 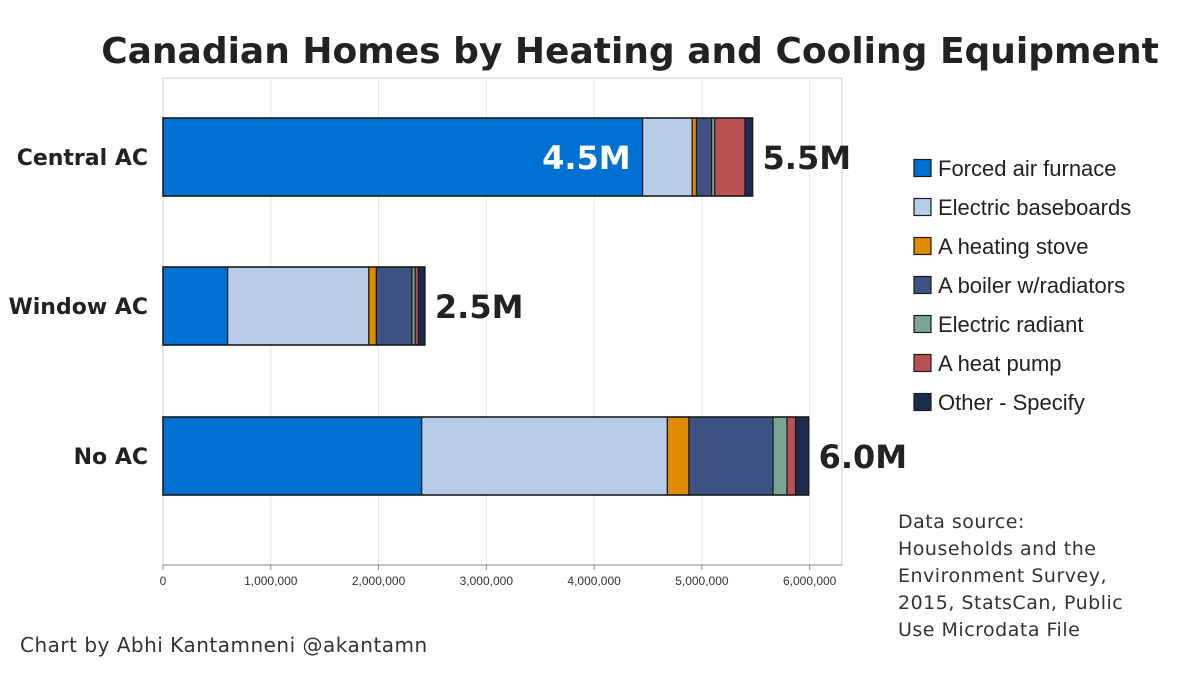 I want to click on chart-credit: Chart by Abhi Kantamneni @akantamn, so click(x=224, y=645).